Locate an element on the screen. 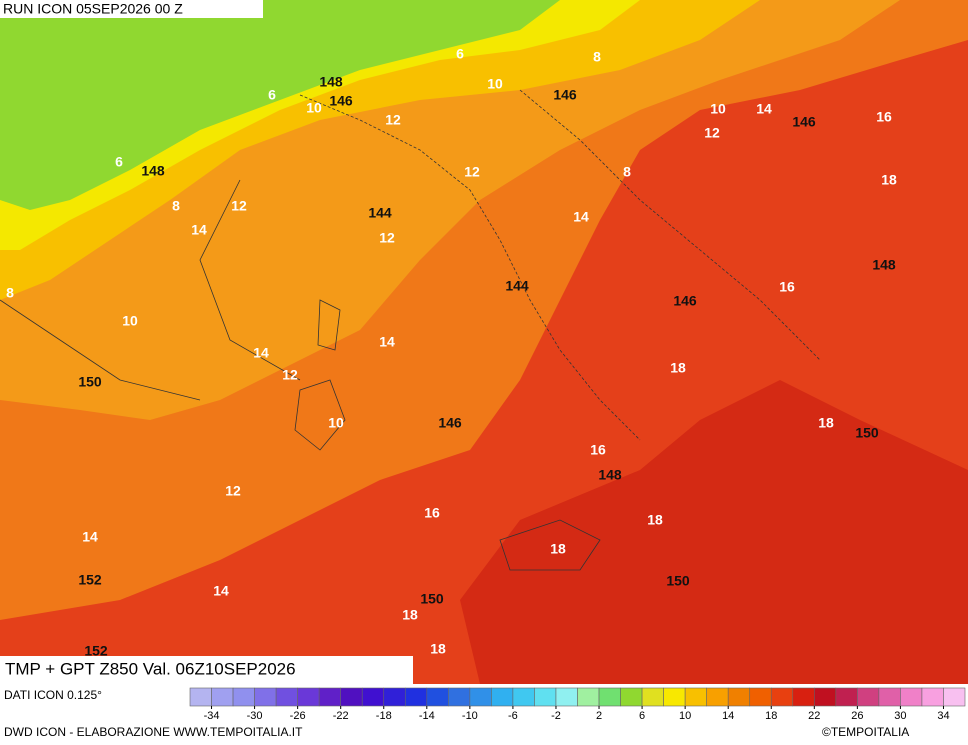 Image resolution: width=968 pixels, height=745 pixels. colorbar-tick-label: -30 is located at coordinates (255, 716).